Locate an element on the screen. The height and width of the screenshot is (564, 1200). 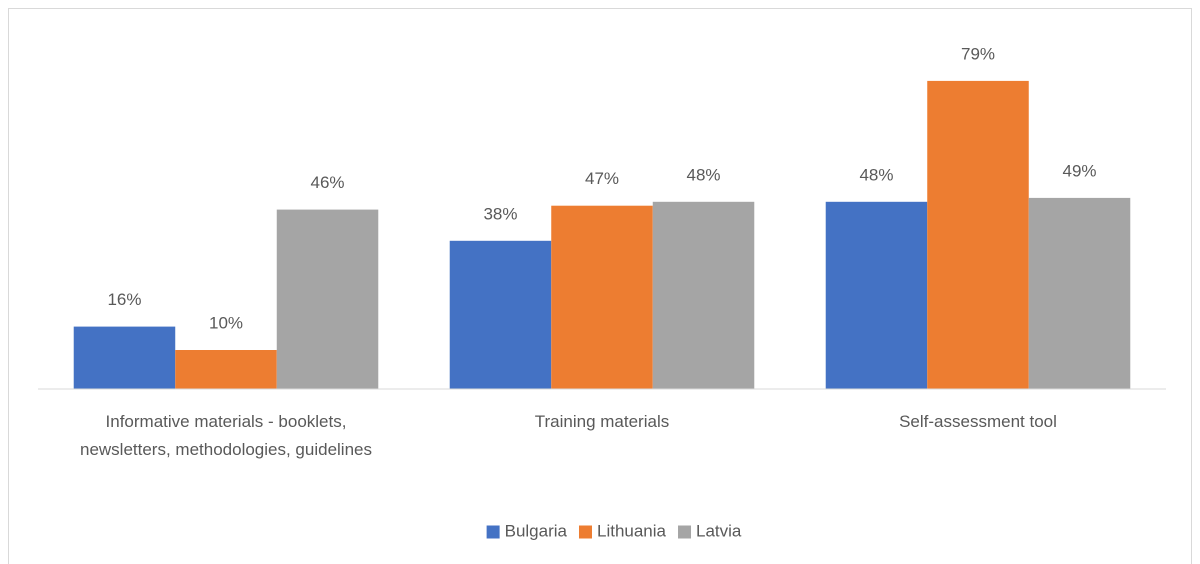
x-tick-label-line: Self-assessment tool is located at coordinates (978, 421).